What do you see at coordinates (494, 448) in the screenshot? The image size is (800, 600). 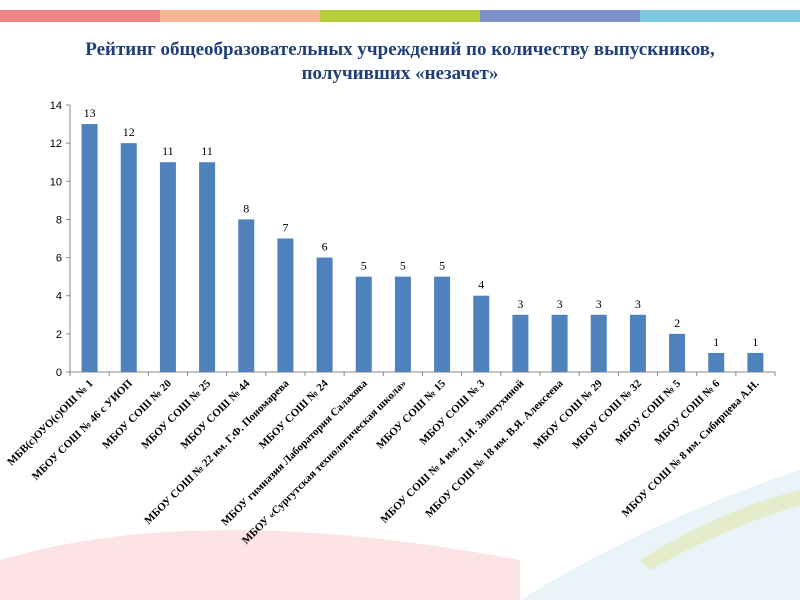 I see `category-label: МБОУ СОШ № 18 им. В.Я. Алексеева` at bounding box center [494, 448].